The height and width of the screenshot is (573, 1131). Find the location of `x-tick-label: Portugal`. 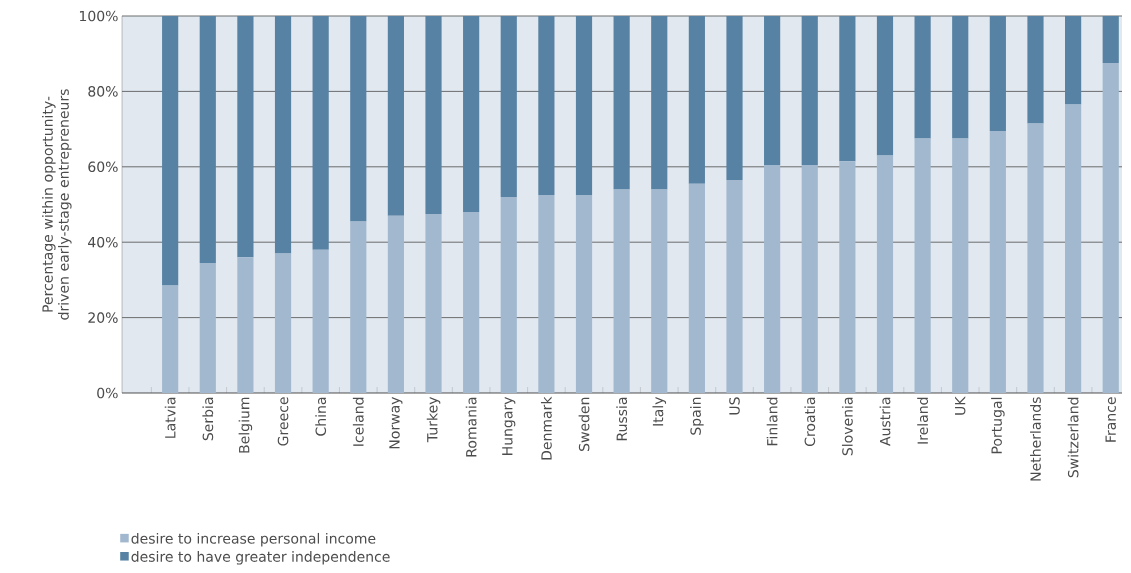

x-tick-label: Portugal is located at coordinates (998, 425).